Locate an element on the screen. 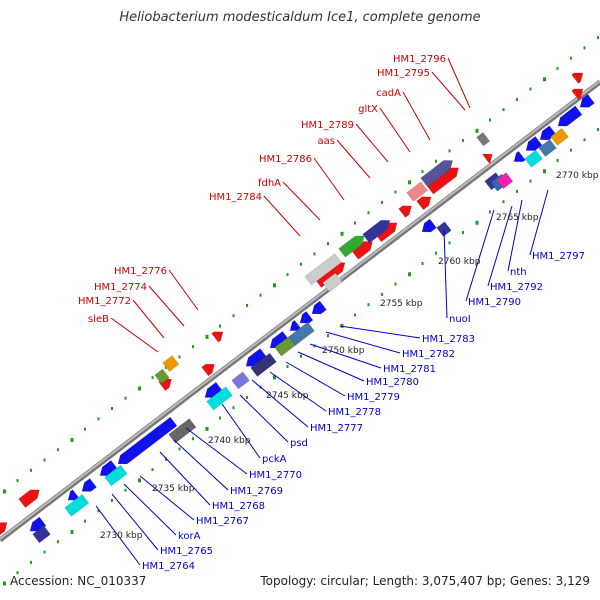 The image size is (600, 600). plus-gene-label: aas is located at coordinates (326, 141).